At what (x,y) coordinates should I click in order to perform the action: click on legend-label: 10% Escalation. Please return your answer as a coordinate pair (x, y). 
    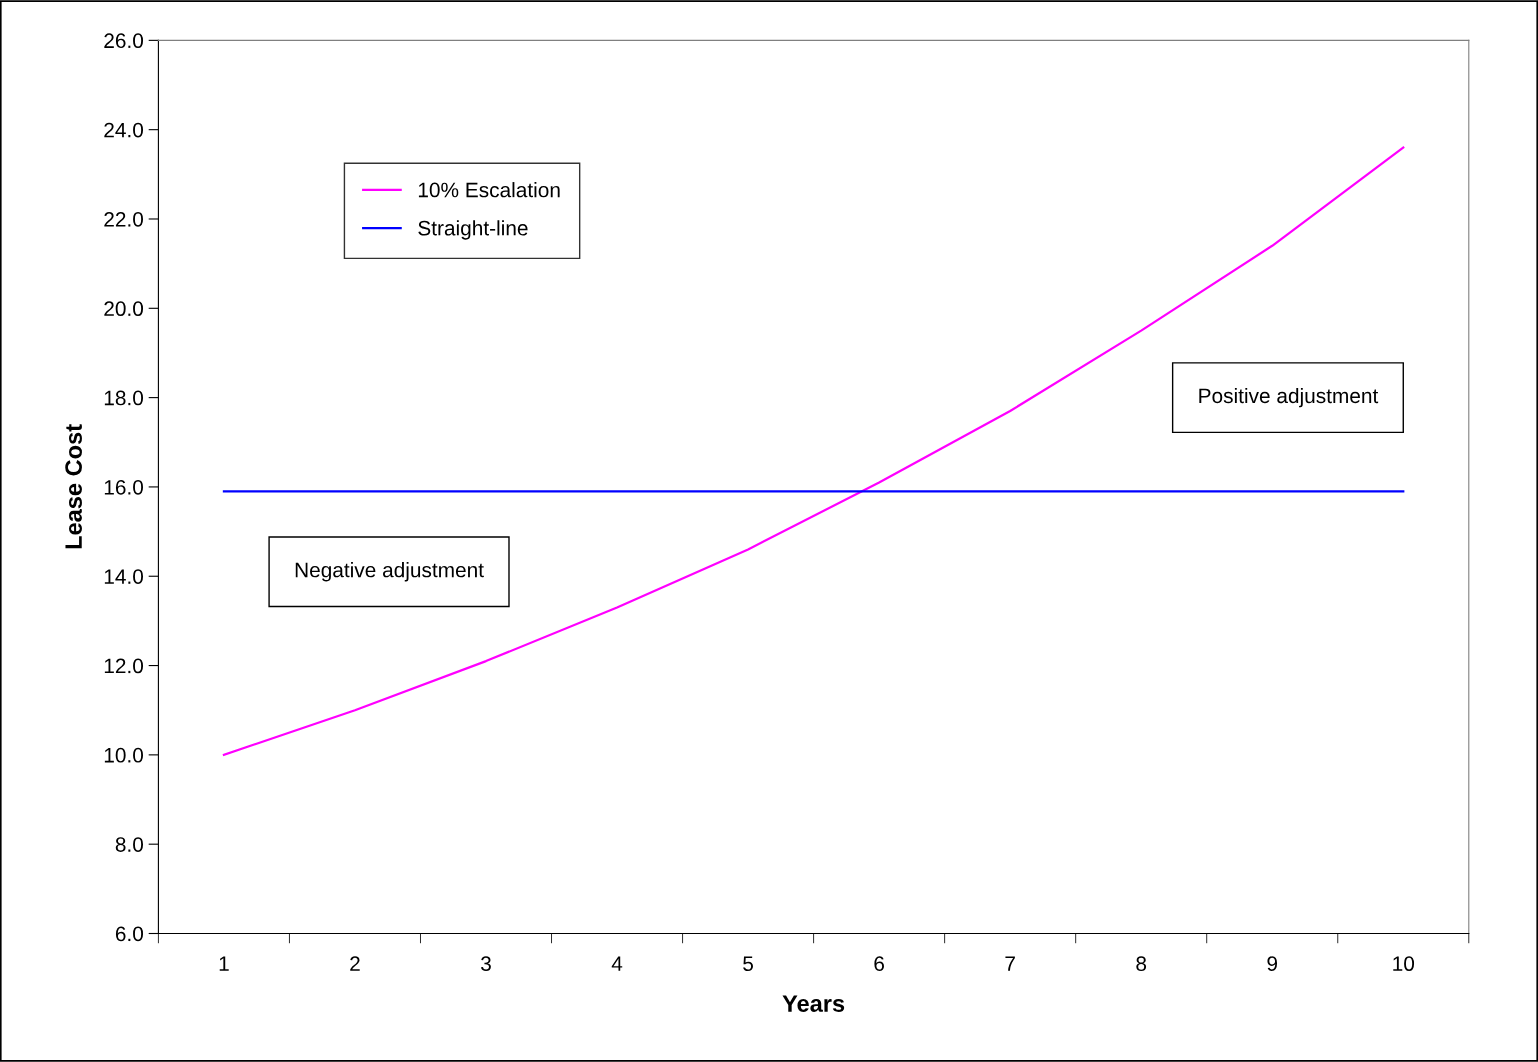
    Looking at the image, I should click on (489, 190).